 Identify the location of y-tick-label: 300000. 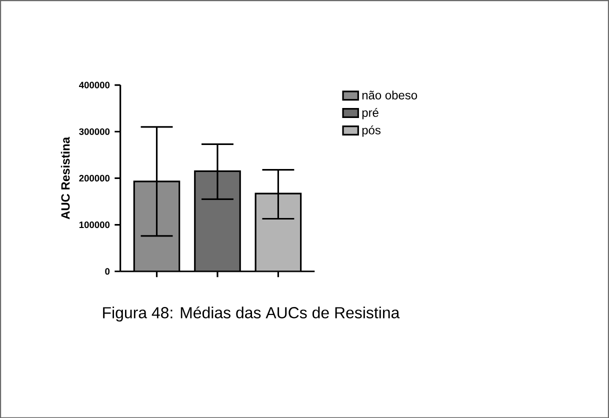
(94, 131).